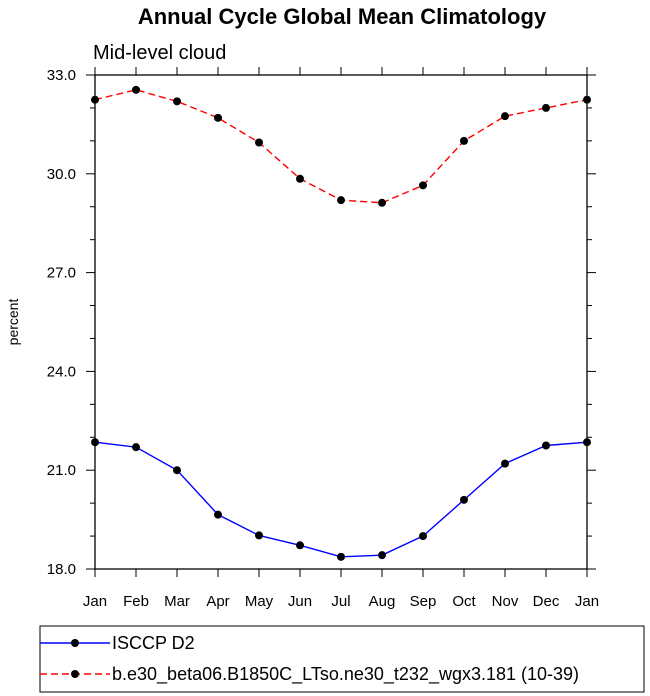 This screenshot has height=696, width=650. What do you see at coordinates (61, 569) in the screenshot?
I see `y-tick-label: 18.0` at bounding box center [61, 569].